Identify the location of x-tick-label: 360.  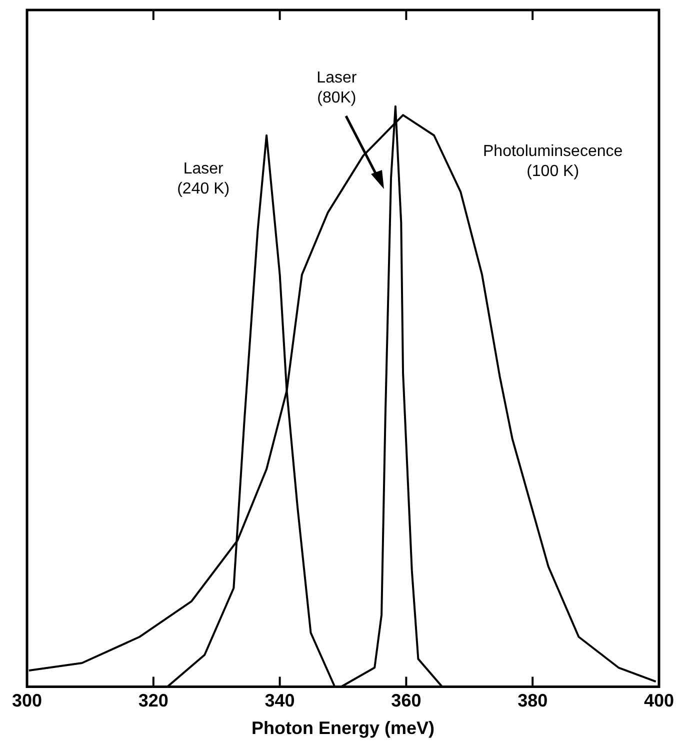
(406, 700).